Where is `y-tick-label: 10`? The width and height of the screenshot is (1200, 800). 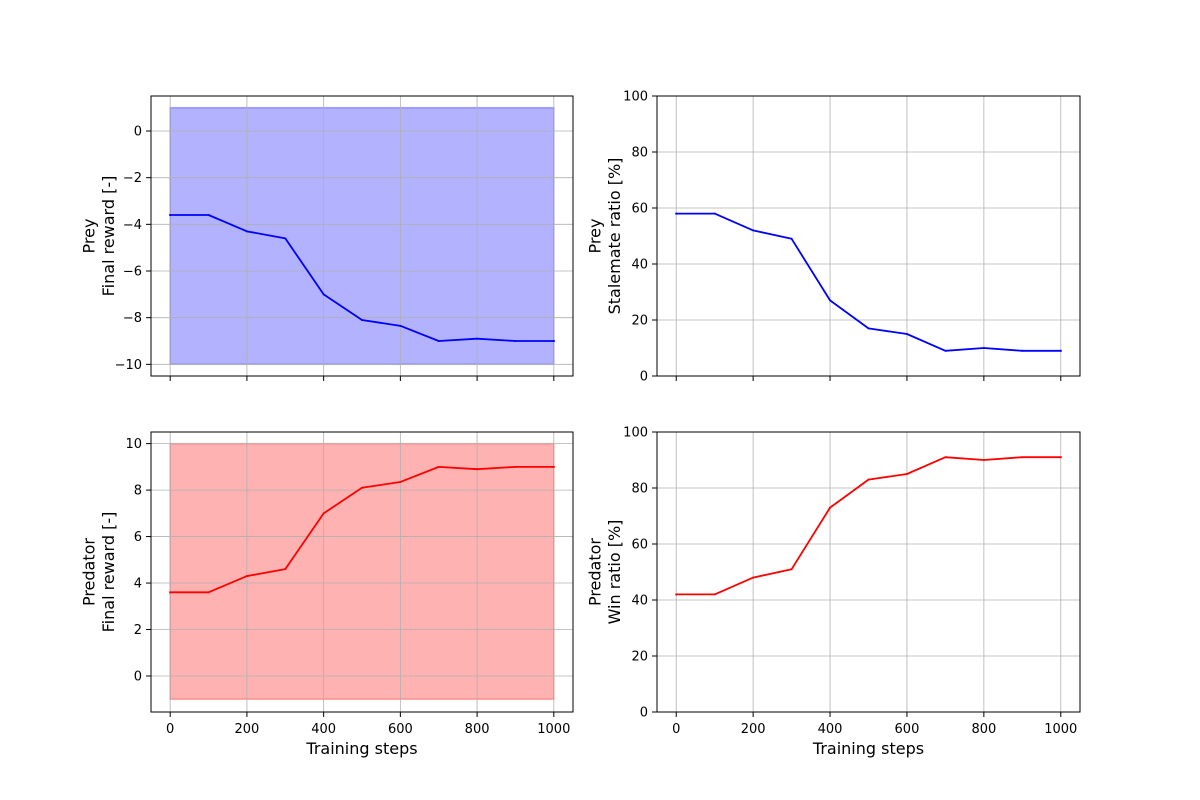
y-tick-label: 10 is located at coordinates (133, 444).